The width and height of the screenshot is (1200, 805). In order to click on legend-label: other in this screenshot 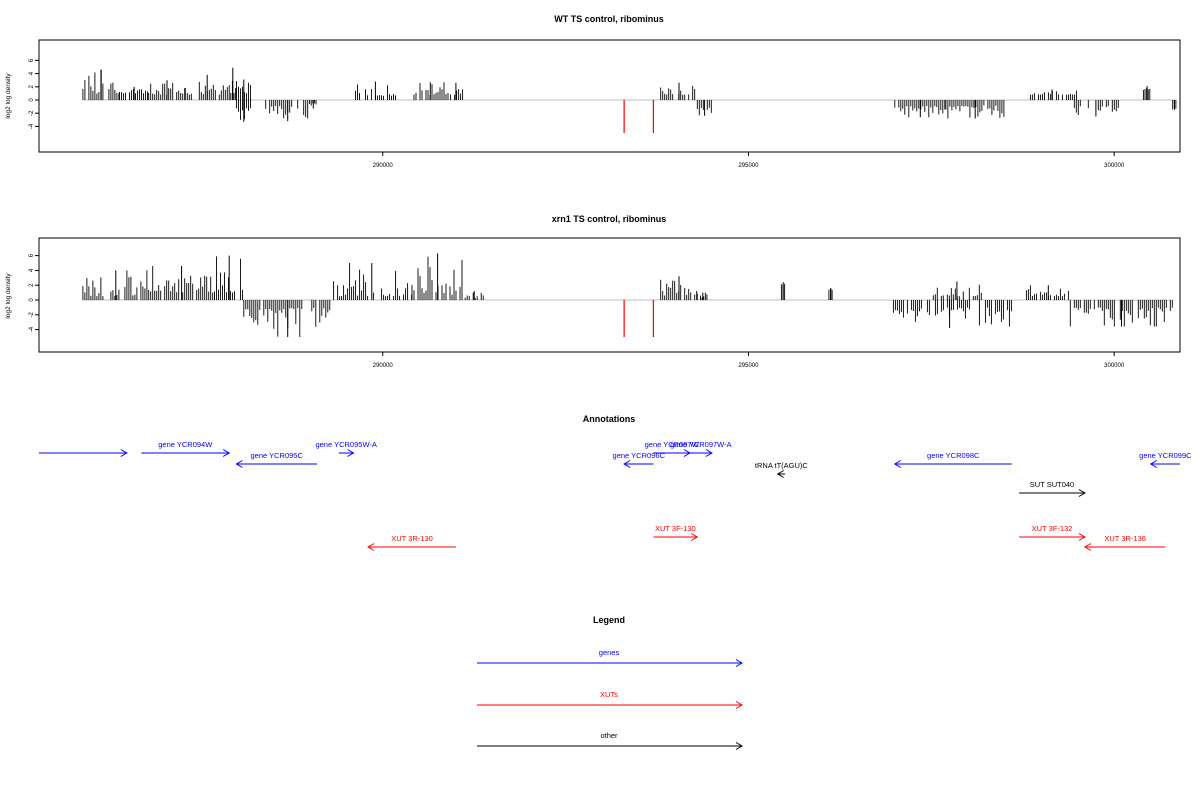, I will do `click(609, 735)`.